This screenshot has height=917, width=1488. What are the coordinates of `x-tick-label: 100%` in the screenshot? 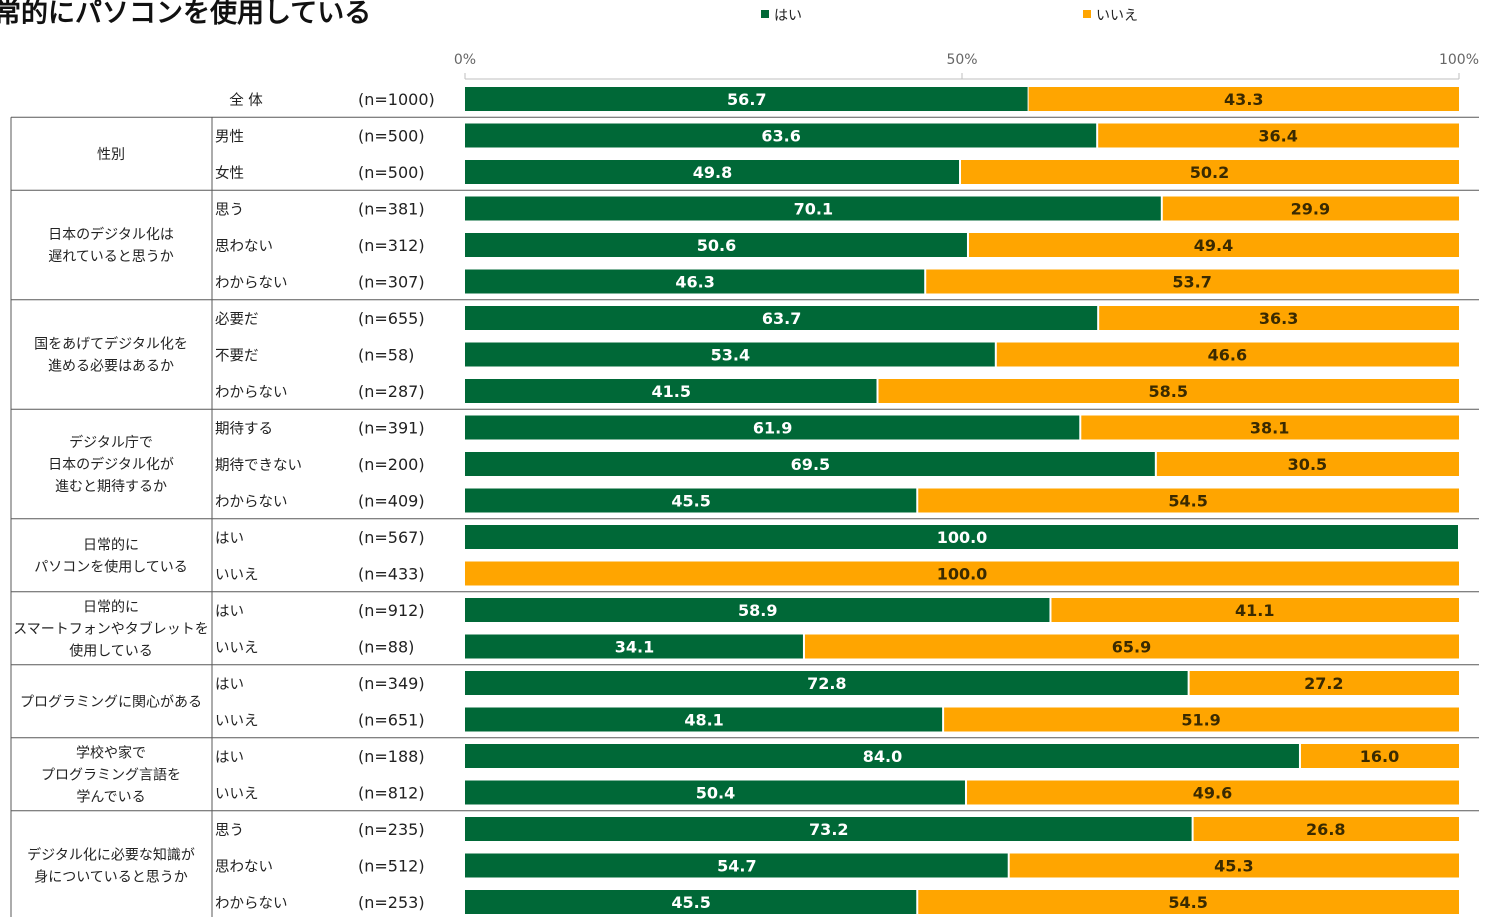 It's located at (1459, 60).